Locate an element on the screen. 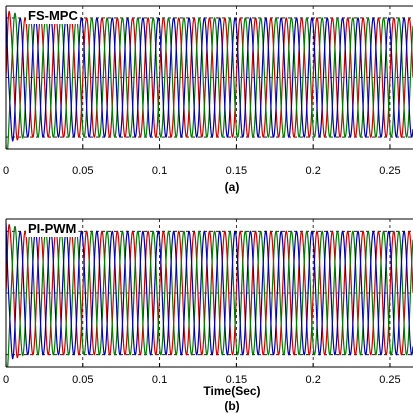  x-axis-label: Time(Sec) is located at coordinates (231, 391).